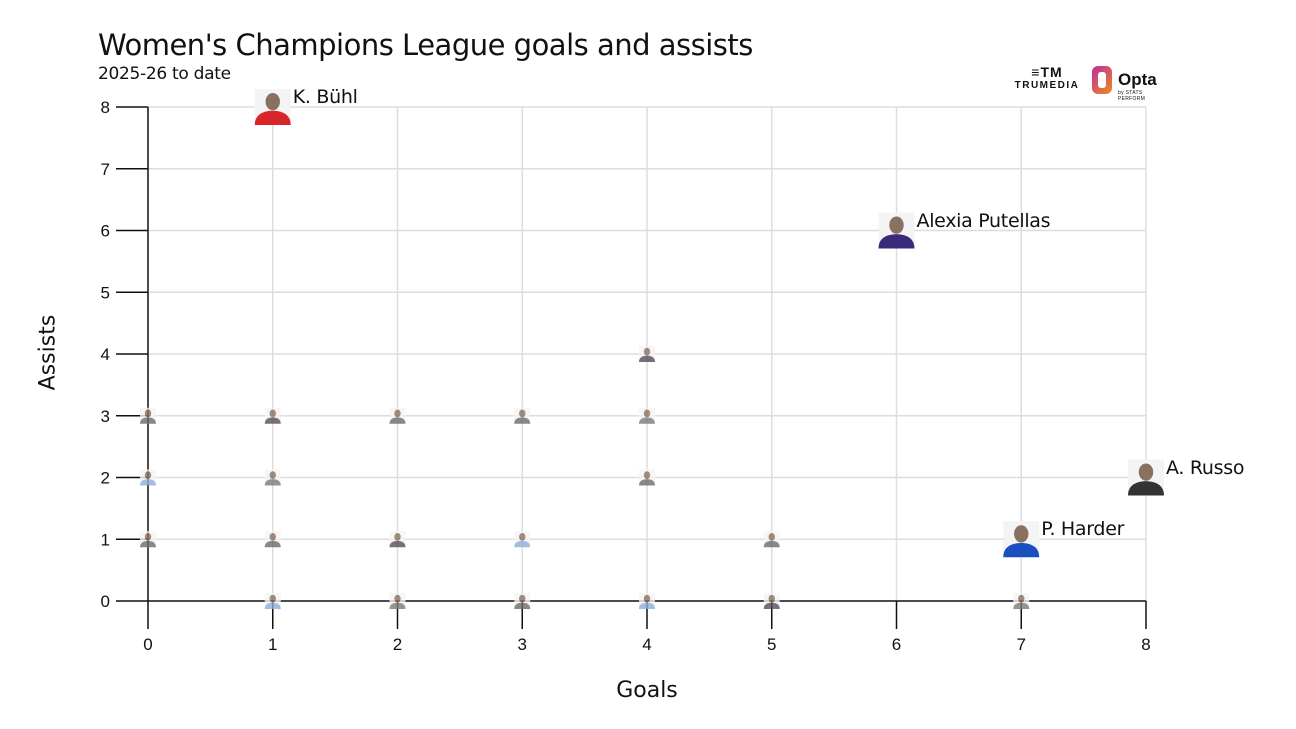 This screenshot has width=1296, height=729. Describe the element at coordinates (1021, 644) in the screenshot. I see `x-tick-label: 7` at that location.